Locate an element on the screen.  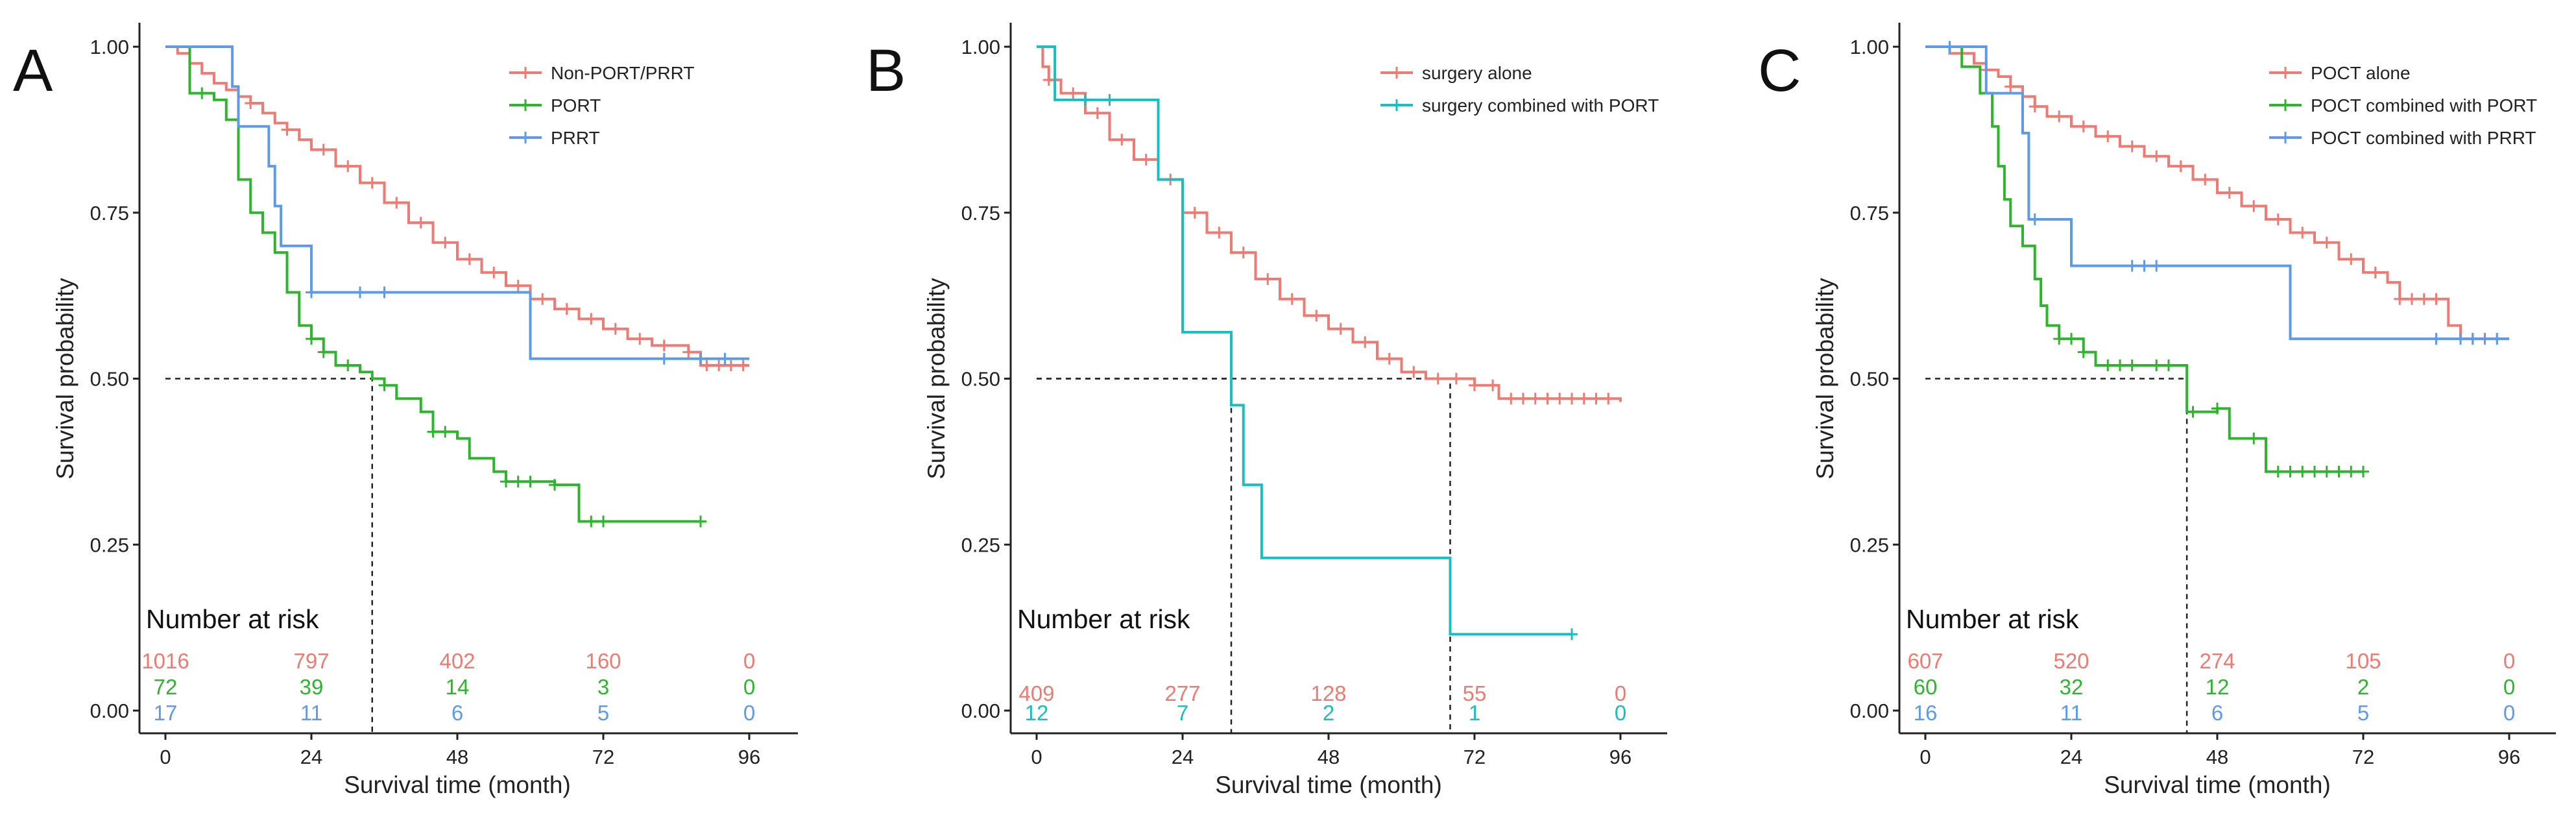
x-tick-label: 0 is located at coordinates (165, 757).